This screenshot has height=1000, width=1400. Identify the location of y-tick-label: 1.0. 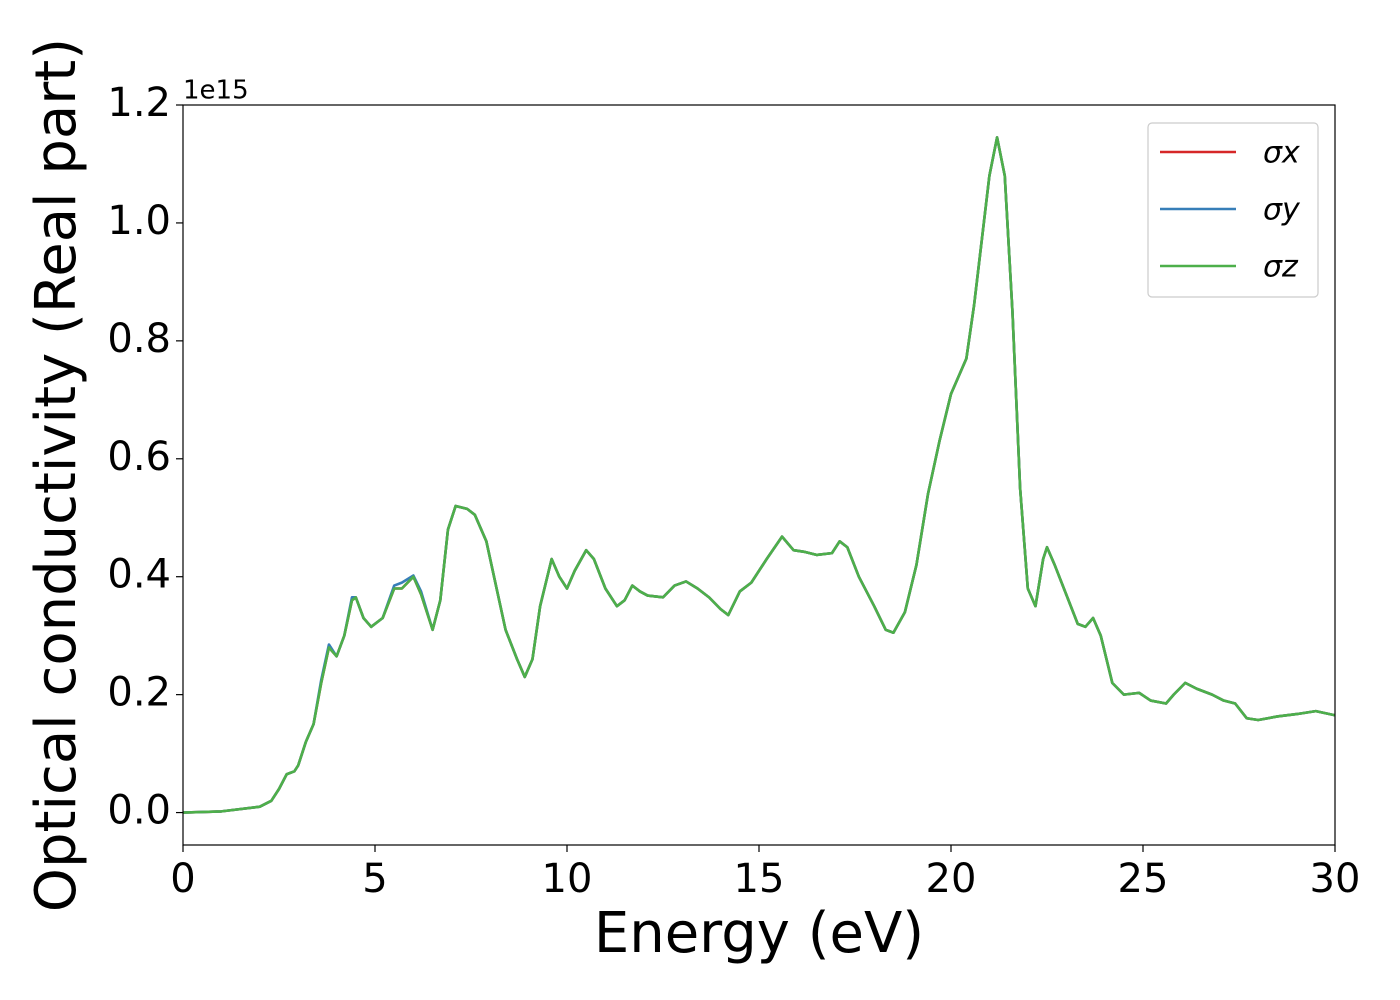
(139, 221).